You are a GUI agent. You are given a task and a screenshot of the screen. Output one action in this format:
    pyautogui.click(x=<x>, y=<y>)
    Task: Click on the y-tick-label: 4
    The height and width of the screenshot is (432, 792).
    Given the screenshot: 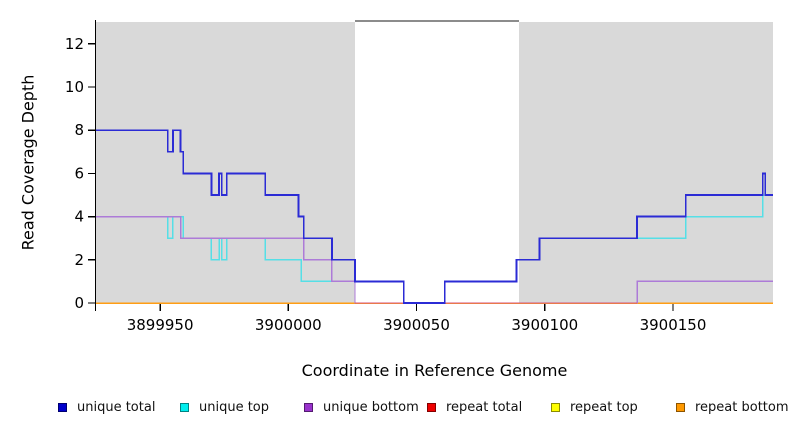 What is the action you would take?
    pyautogui.click(x=79, y=217)
    